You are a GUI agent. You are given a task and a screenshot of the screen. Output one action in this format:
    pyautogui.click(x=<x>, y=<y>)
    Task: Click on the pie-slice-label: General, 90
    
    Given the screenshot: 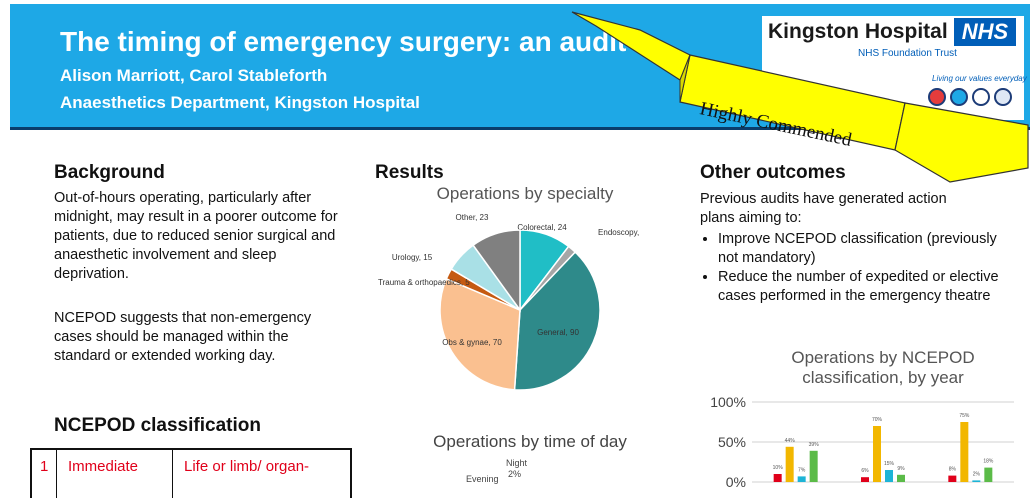 What is the action you would take?
    pyautogui.click(x=558, y=332)
    